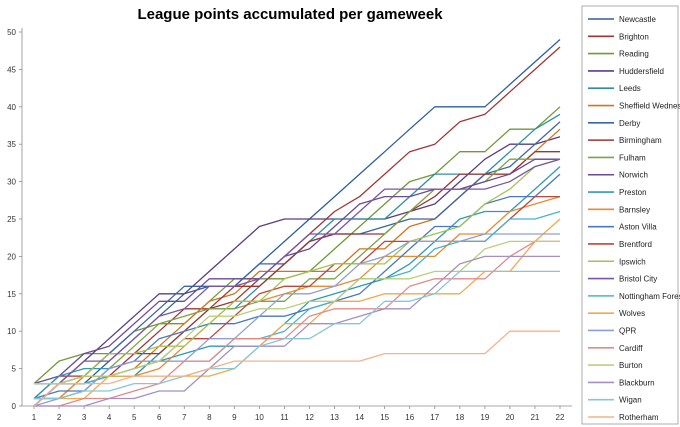 The width and height of the screenshot is (680, 427). I want to click on legend-label-cardiff: Cardiff, so click(631, 348).